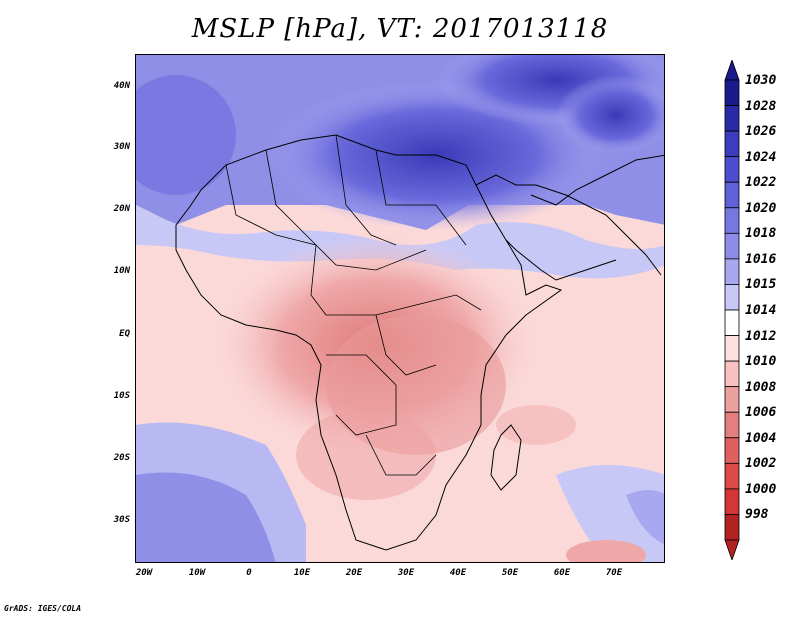 The height and width of the screenshot is (618, 800). Describe the element at coordinates (121, 458) in the screenshot. I see `lat-label-20s: 20S` at that location.